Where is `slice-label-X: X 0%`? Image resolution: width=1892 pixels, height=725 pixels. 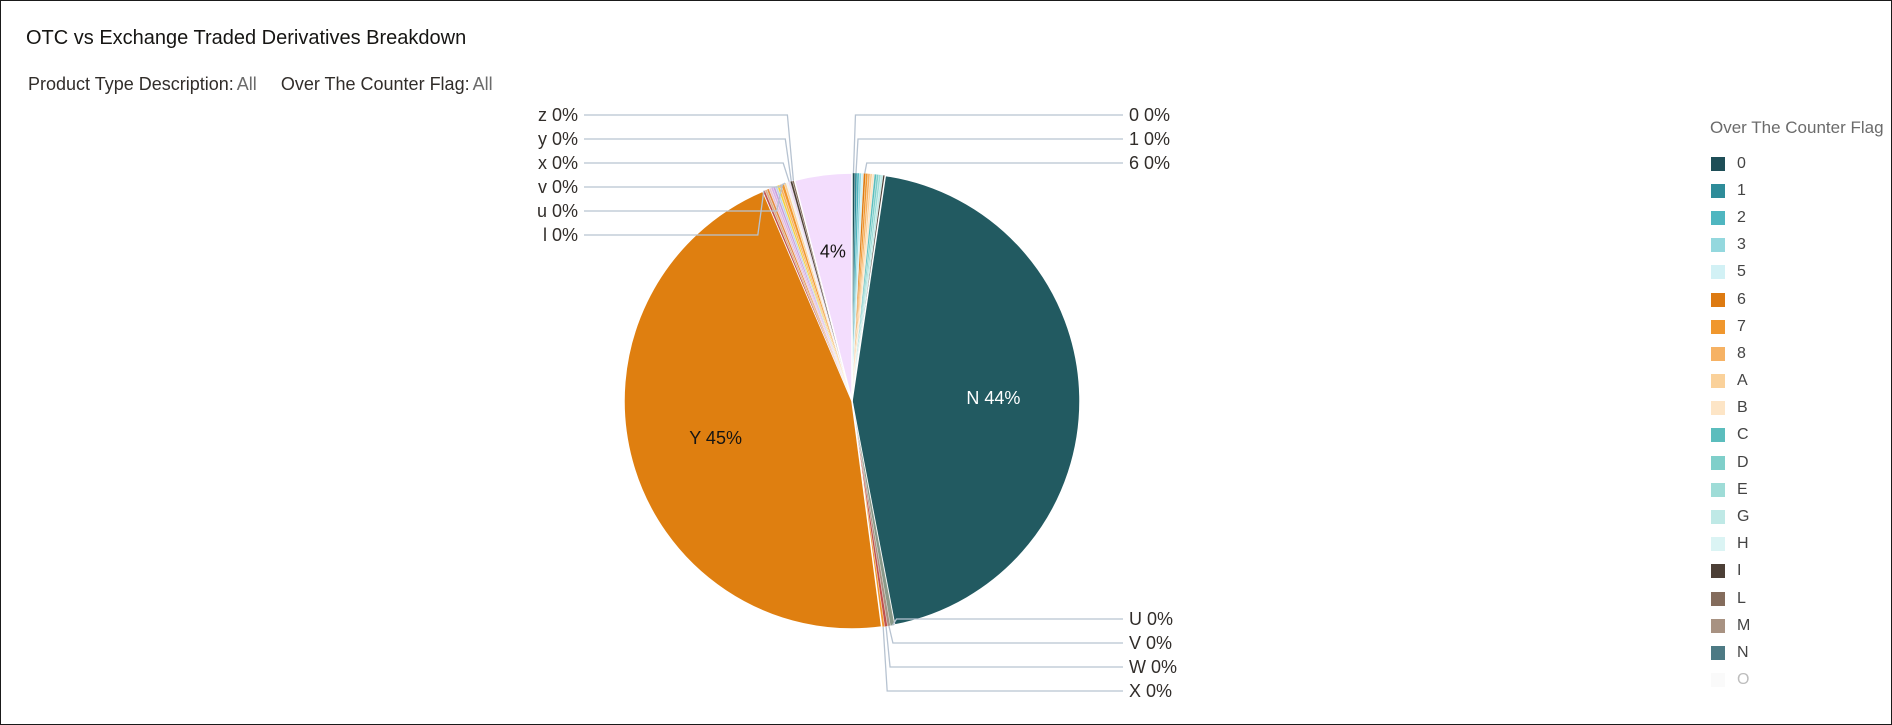
slice-label-X: X 0% is located at coordinates (1150, 691).